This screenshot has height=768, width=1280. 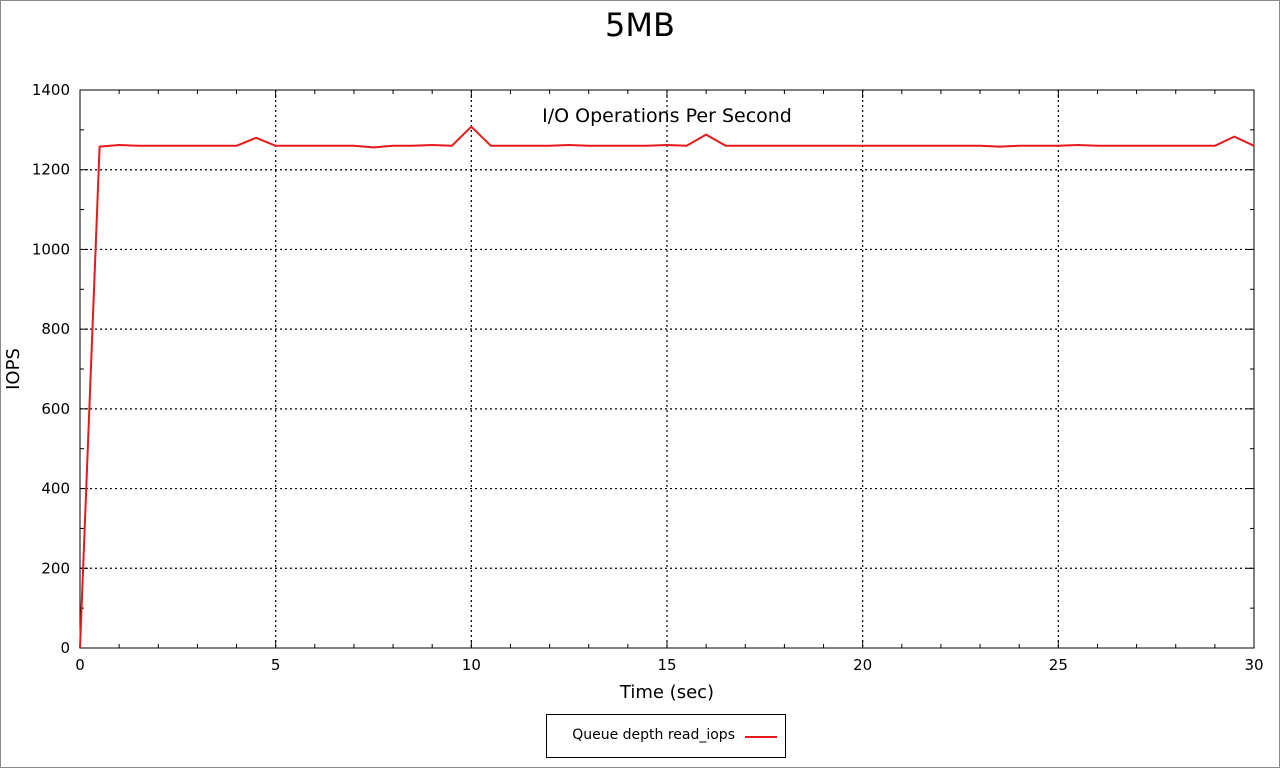 What do you see at coordinates (666, 665) in the screenshot?
I see `x-tick-label: 15` at bounding box center [666, 665].